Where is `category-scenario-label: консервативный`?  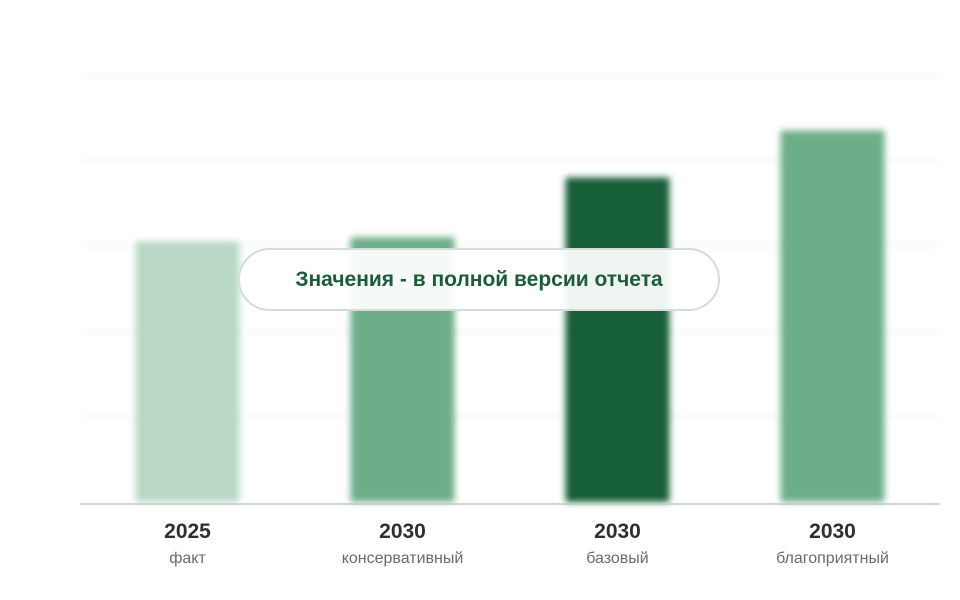
category-scenario-label: консервативный is located at coordinates (403, 558).